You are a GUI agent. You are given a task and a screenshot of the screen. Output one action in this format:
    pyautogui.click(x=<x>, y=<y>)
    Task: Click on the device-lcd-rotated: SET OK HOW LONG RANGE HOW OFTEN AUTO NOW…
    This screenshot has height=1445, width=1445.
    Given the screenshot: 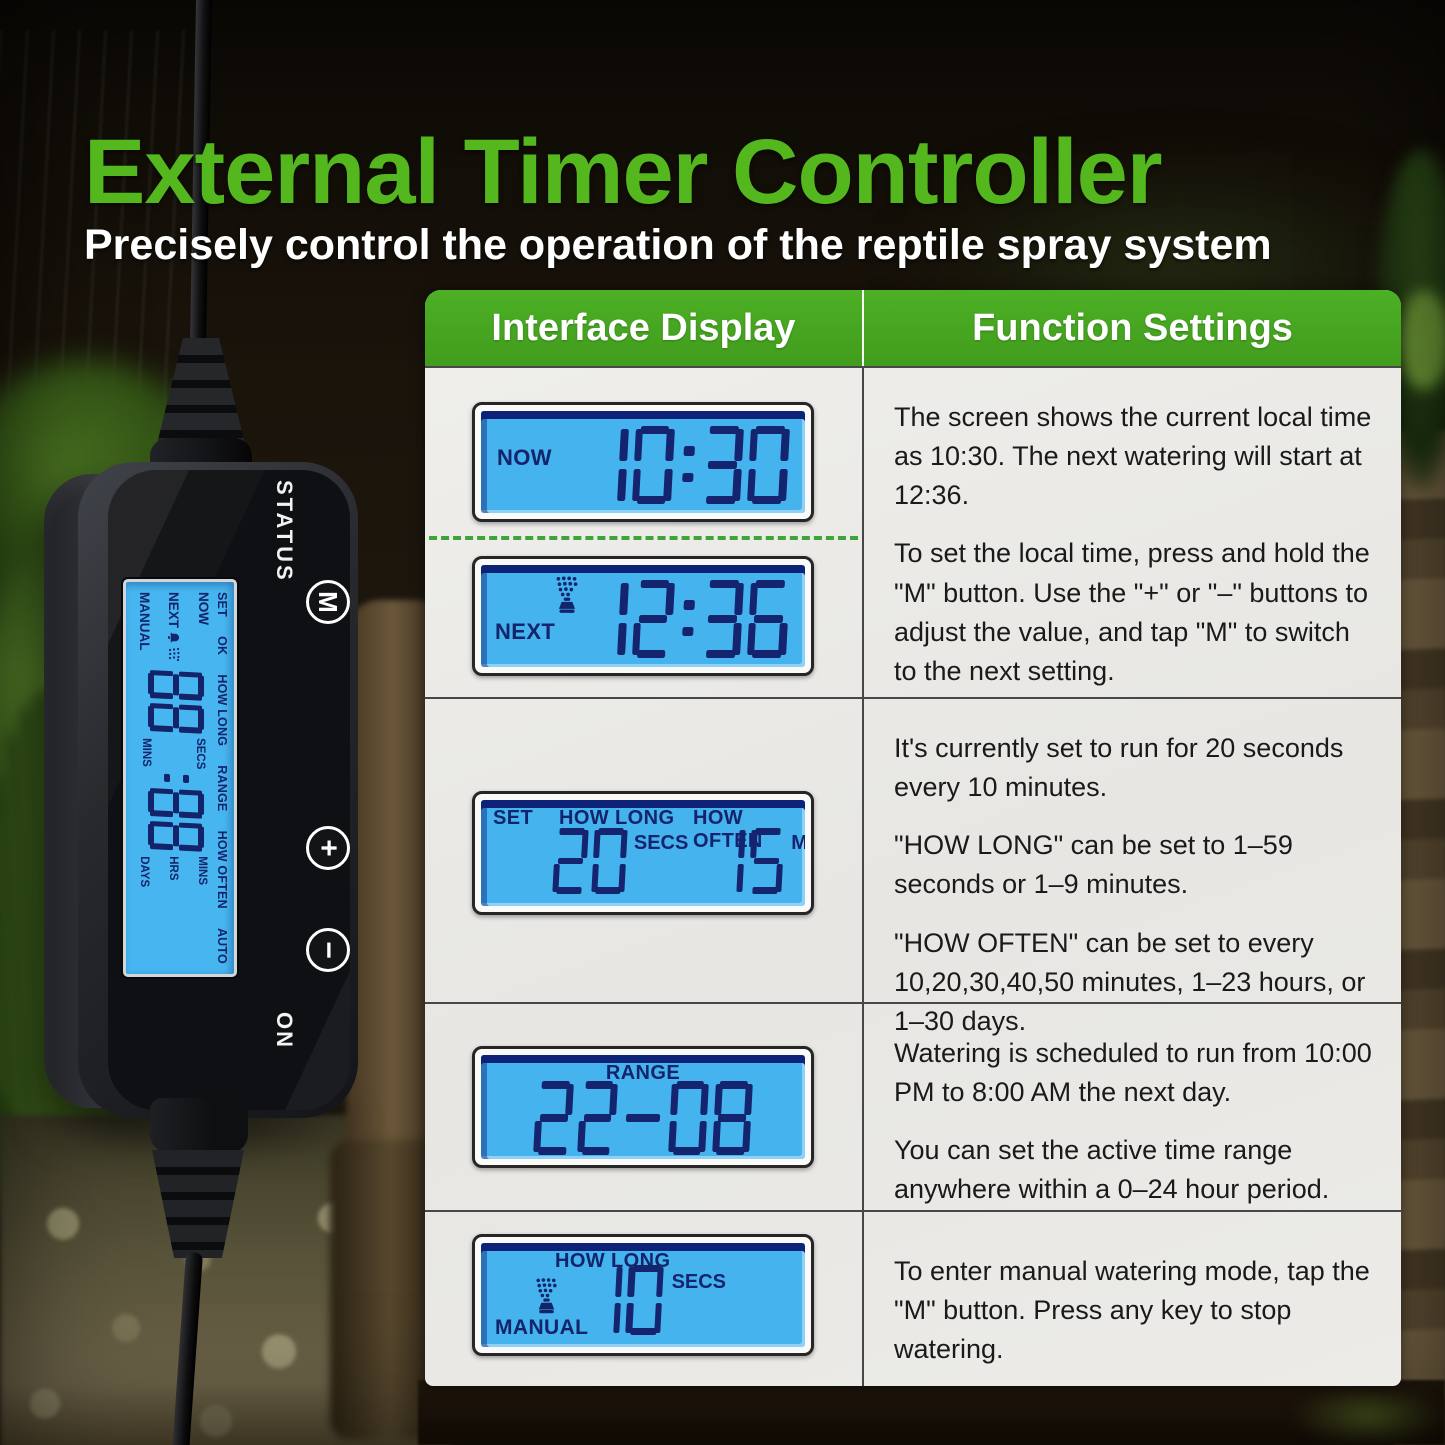 What is the action you would take?
    pyautogui.click(x=180, y=778)
    